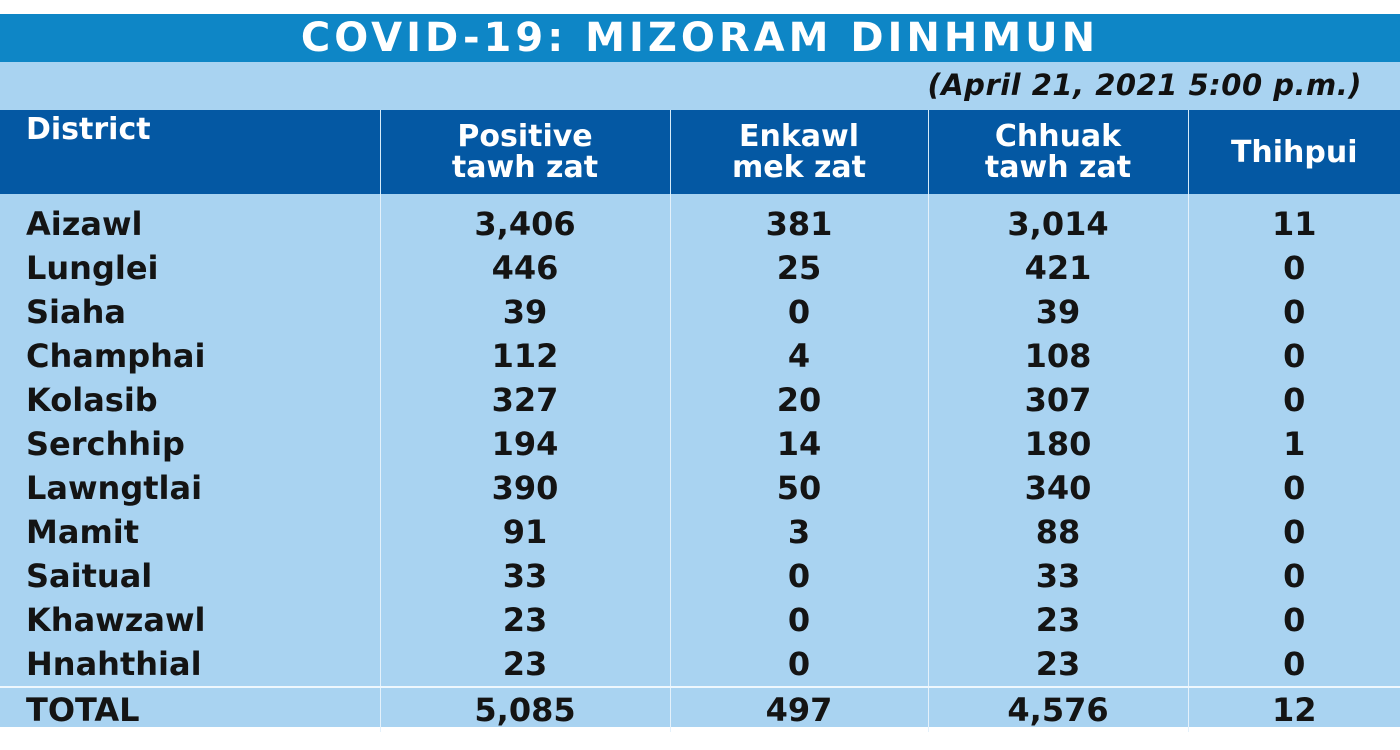 The height and width of the screenshot is (750, 1400). What do you see at coordinates (1057, 220) in the screenshot?
I see `recovered-cell: 3,014` at bounding box center [1057, 220].